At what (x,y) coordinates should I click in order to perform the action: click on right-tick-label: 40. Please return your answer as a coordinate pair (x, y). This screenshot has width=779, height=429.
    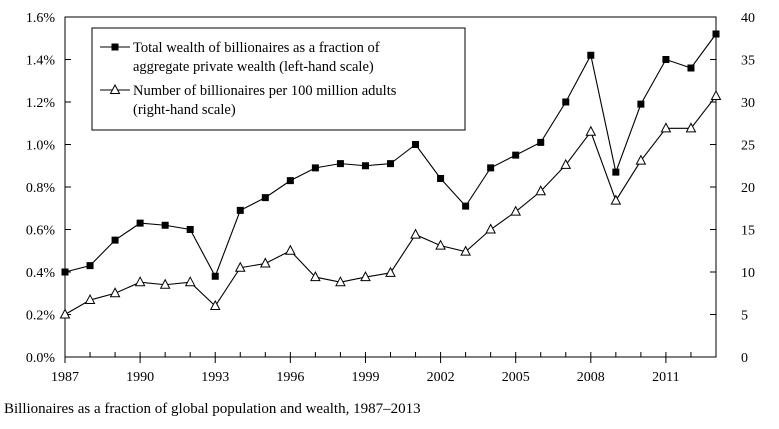
    Looking at the image, I should click on (748, 18).